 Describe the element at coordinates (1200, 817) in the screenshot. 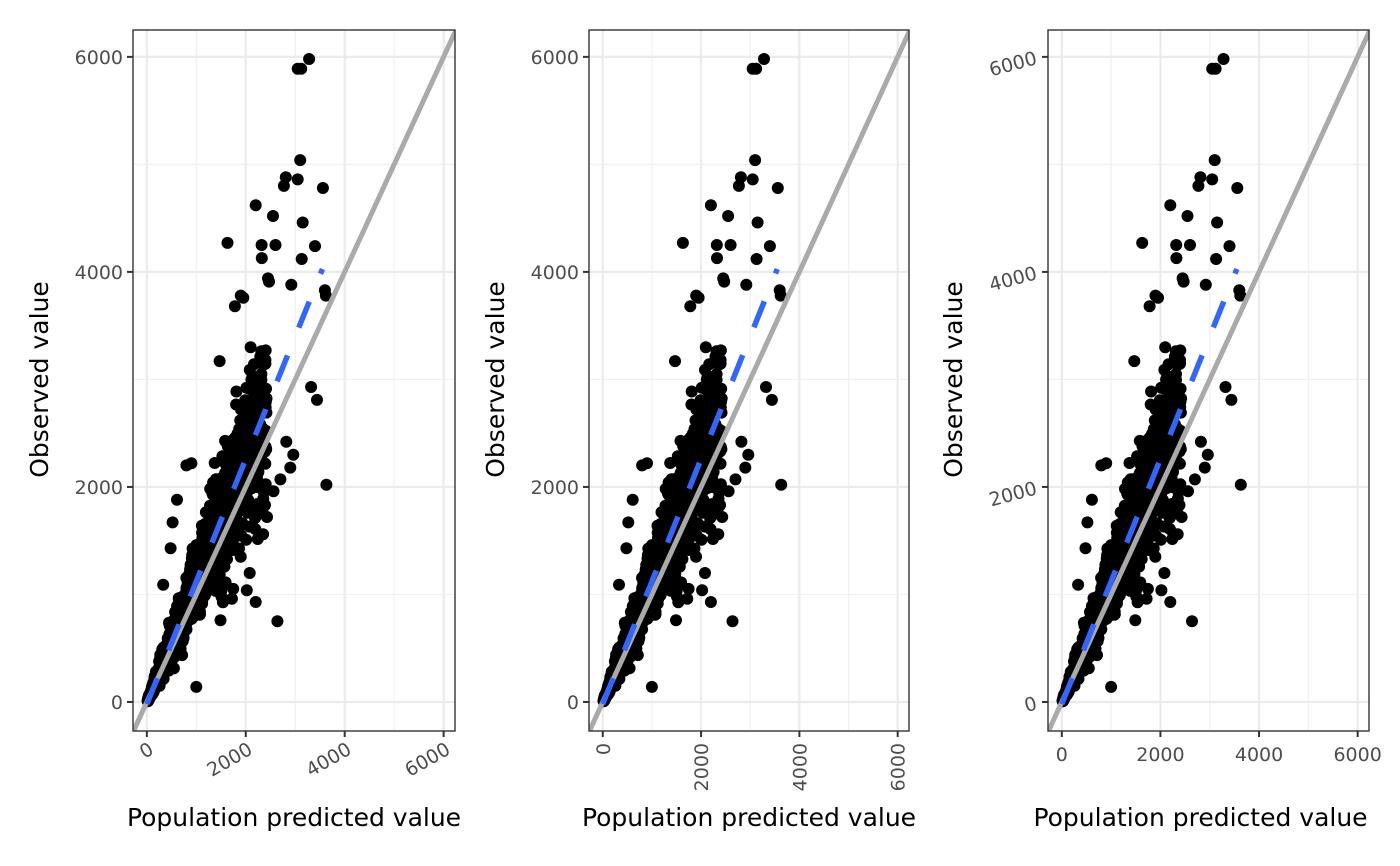

I see `x-axis-title: Population predicted value` at that location.